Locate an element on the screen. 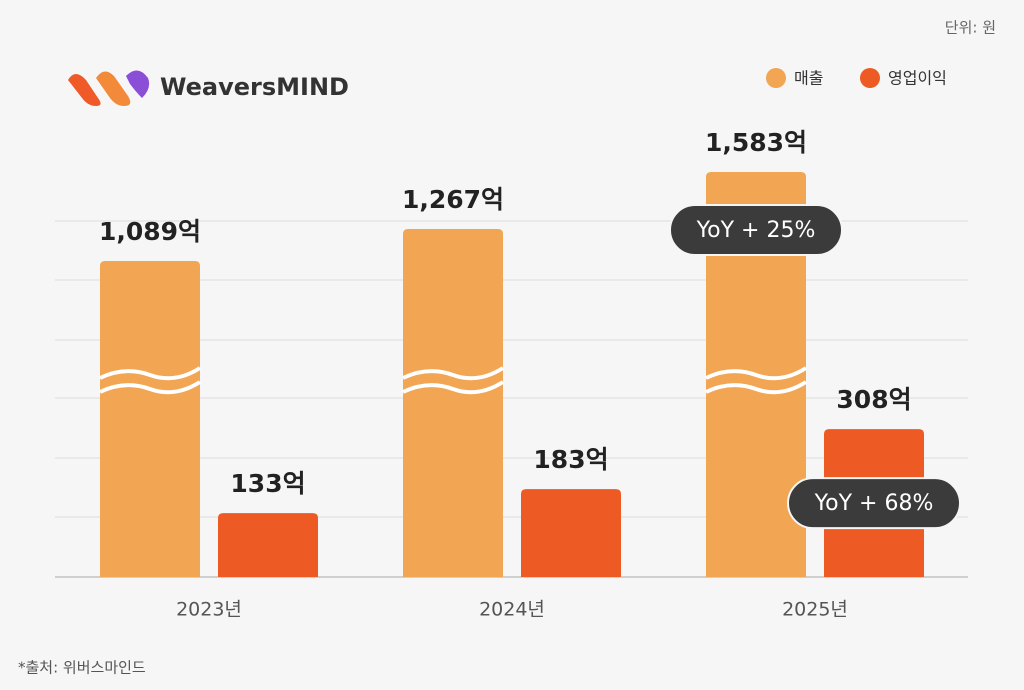 The image size is (1024, 690). logo is located at coordinates (109, 88).